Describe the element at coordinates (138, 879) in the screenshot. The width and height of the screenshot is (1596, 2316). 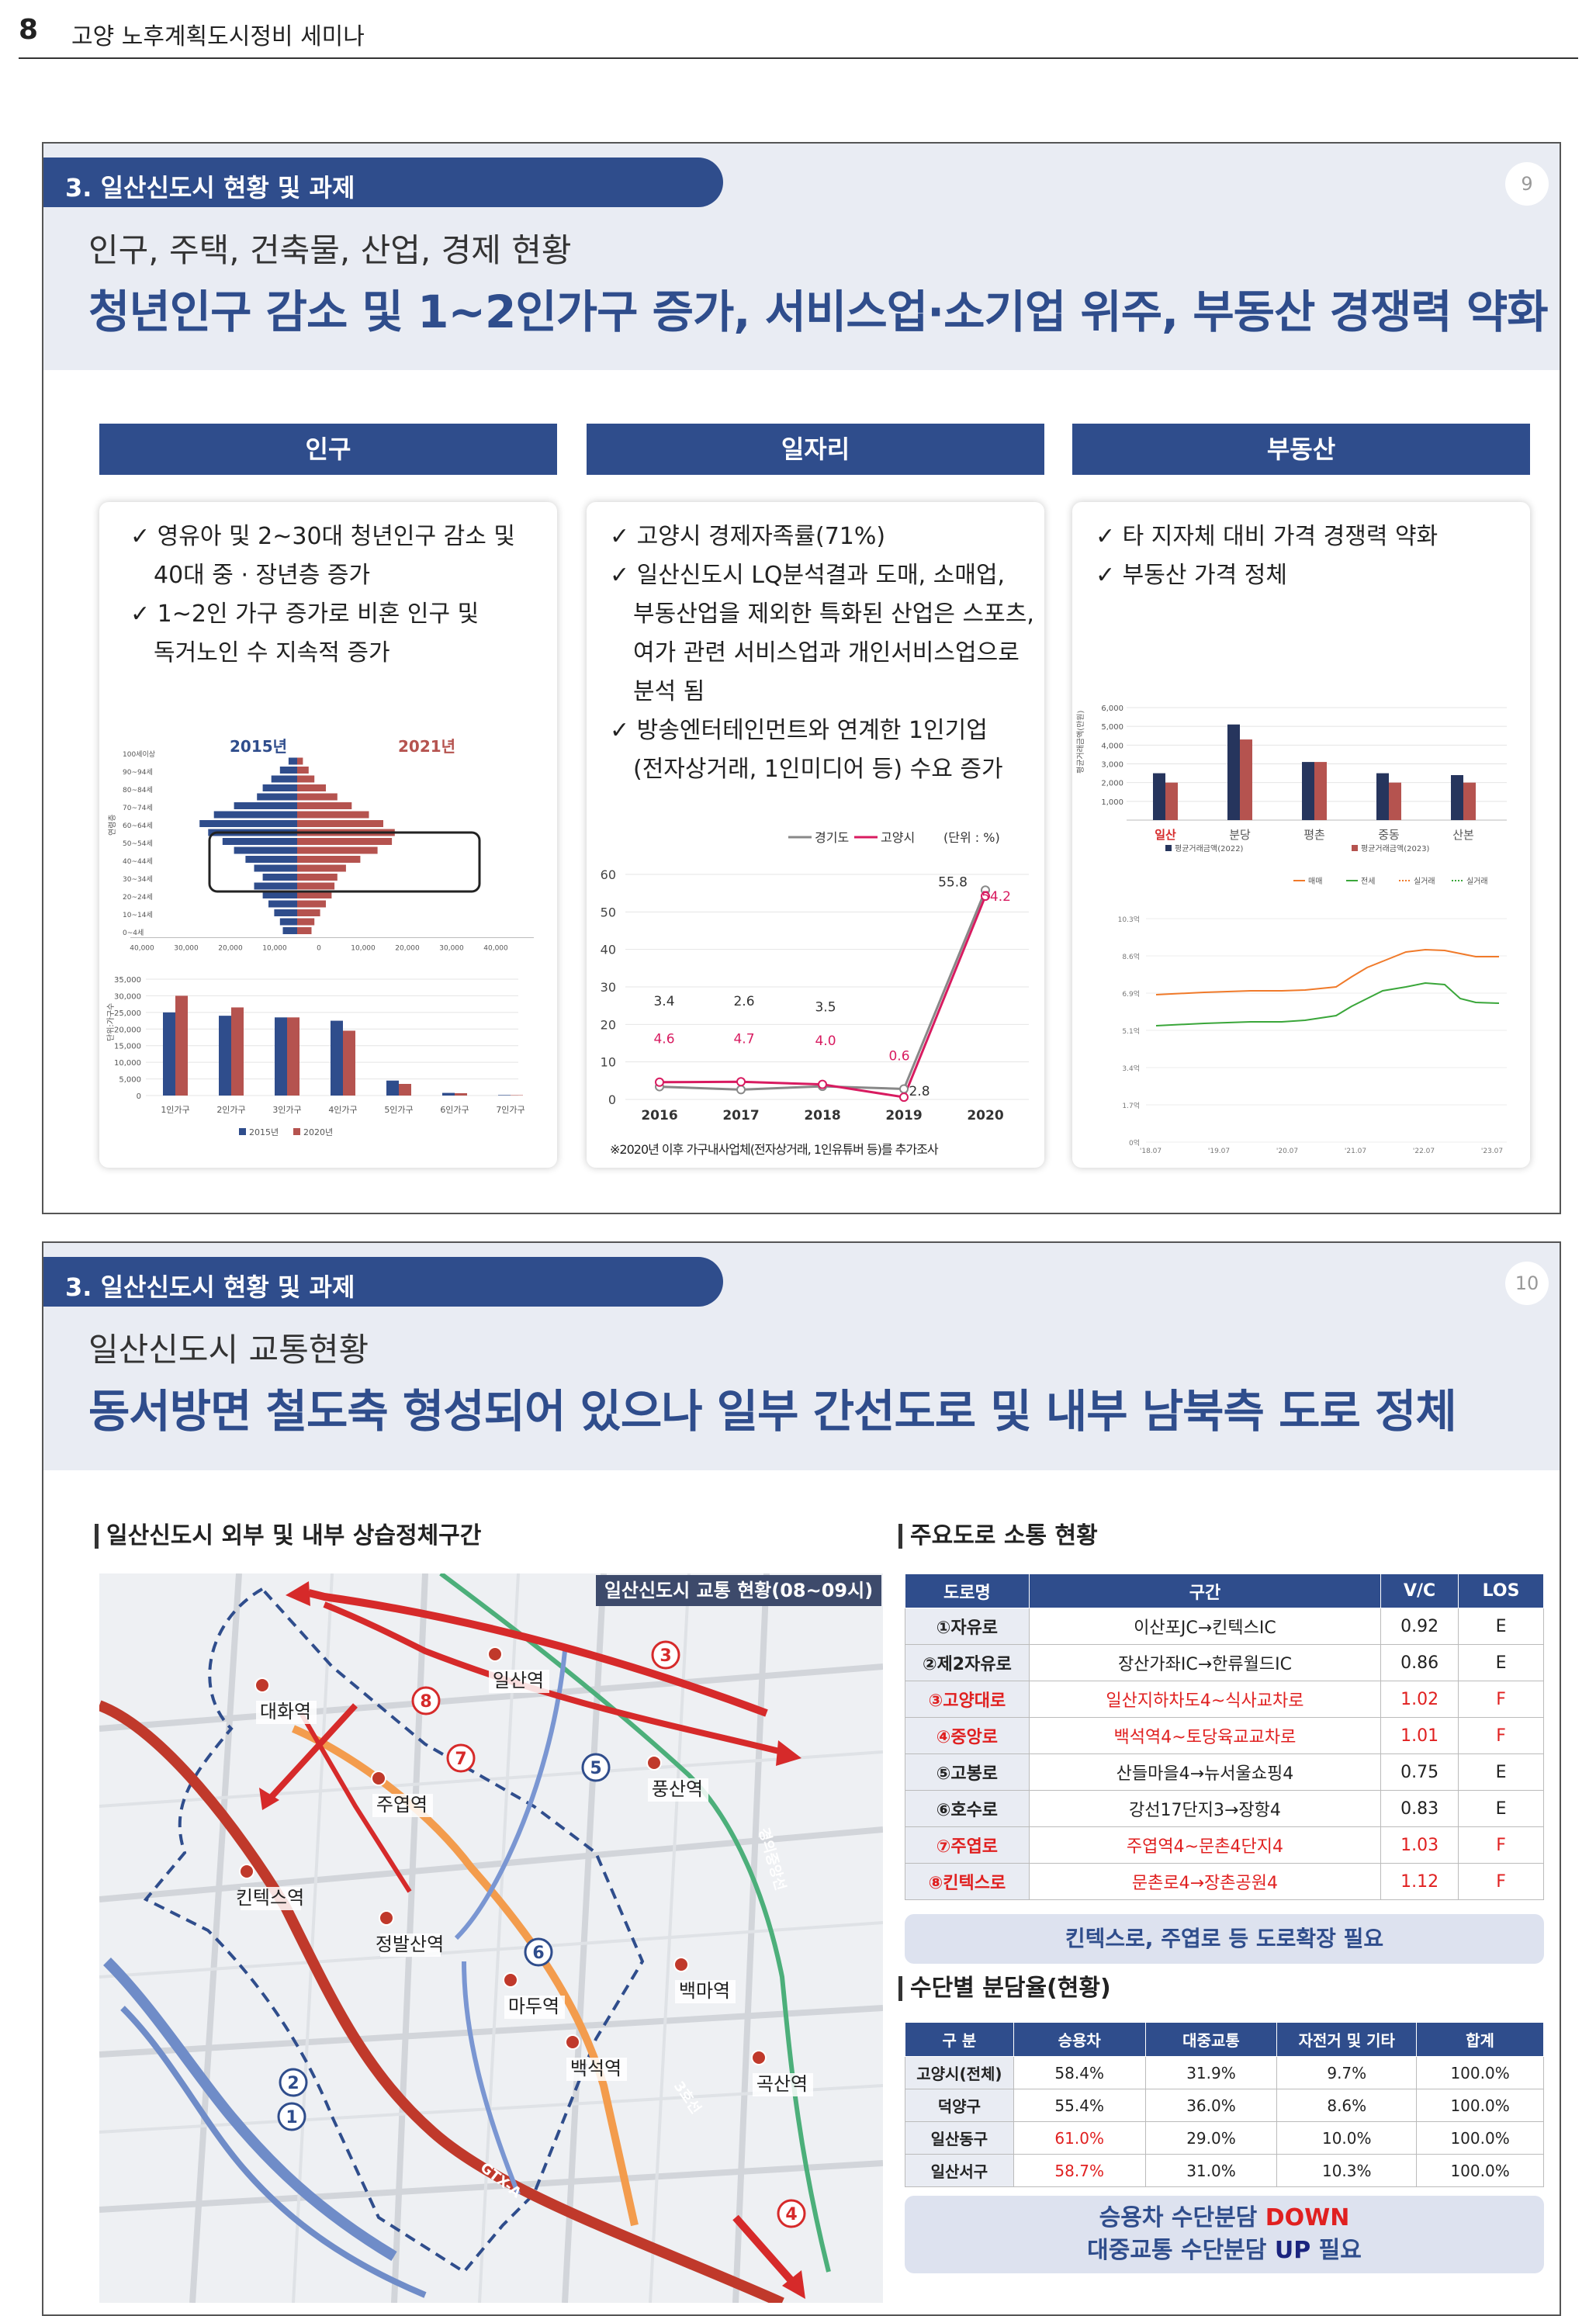
I see `pyramid-age-label: 30~34세` at that location.